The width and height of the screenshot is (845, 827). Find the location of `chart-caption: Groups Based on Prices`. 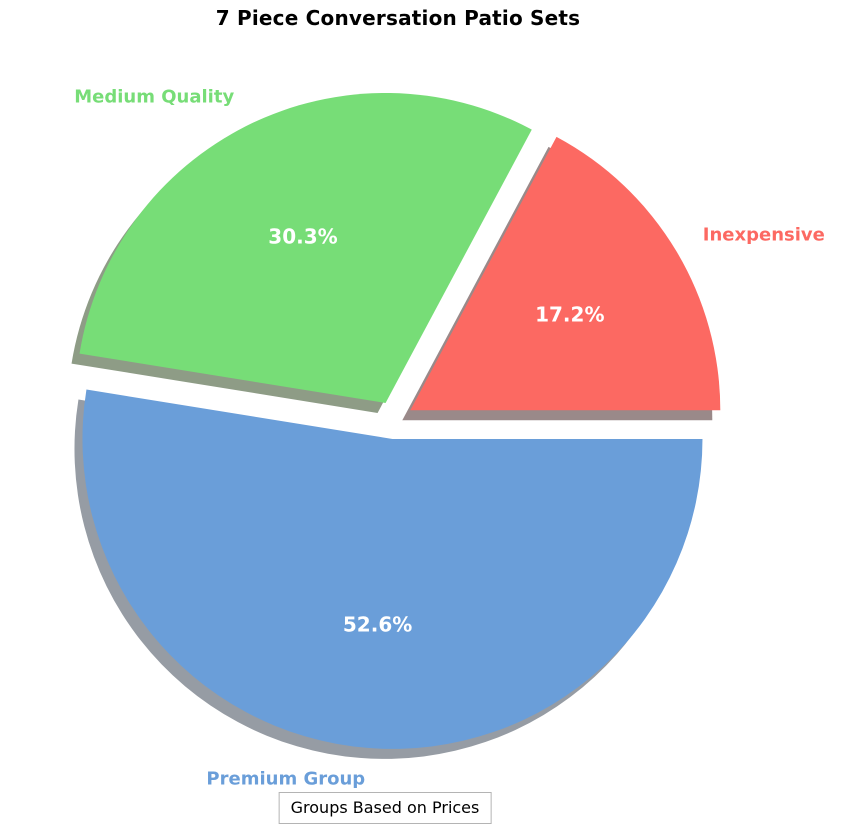

chart-caption: Groups Based on Prices is located at coordinates (385, 808).